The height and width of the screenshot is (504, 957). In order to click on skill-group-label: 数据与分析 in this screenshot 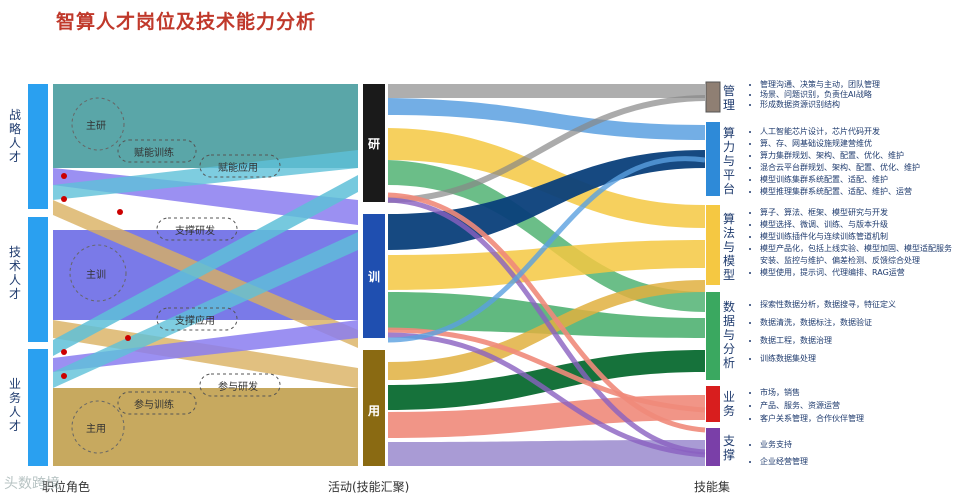, I will do `click(728, 335)`.